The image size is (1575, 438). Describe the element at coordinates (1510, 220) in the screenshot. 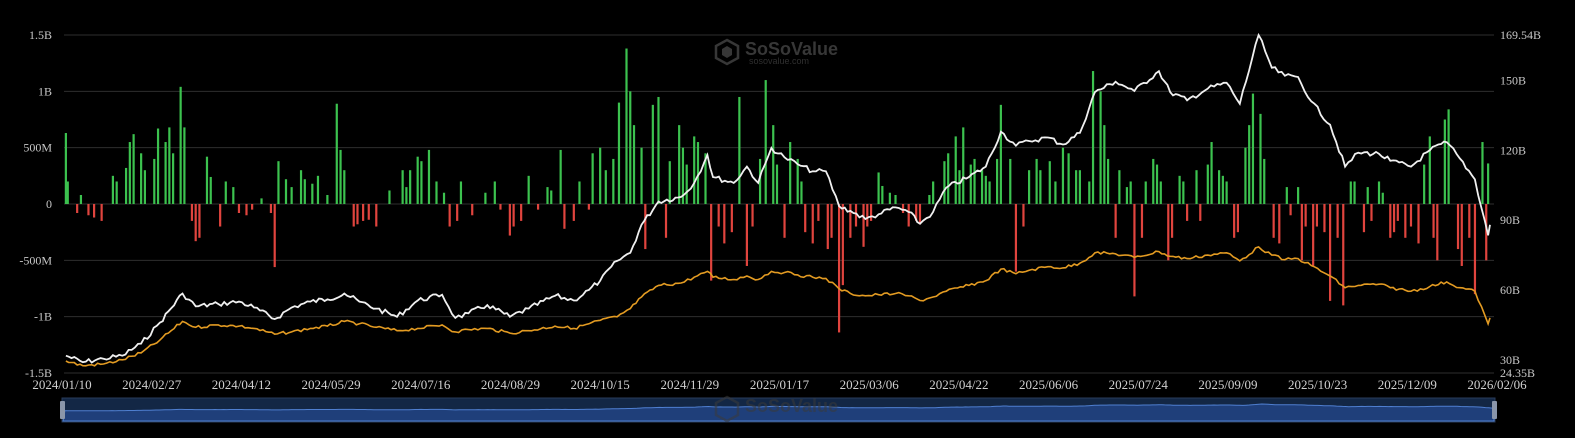

I see `right-tick-label: 90B` at that location.